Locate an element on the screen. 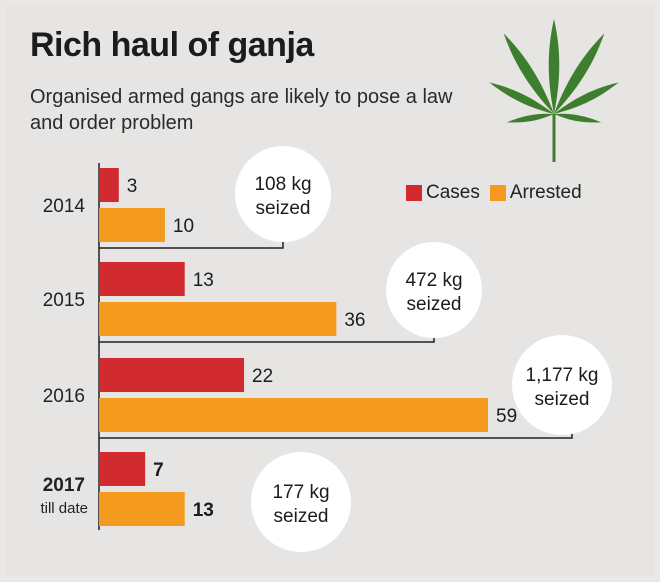  seized-circle-2017 is located at coordinates (301, 502).